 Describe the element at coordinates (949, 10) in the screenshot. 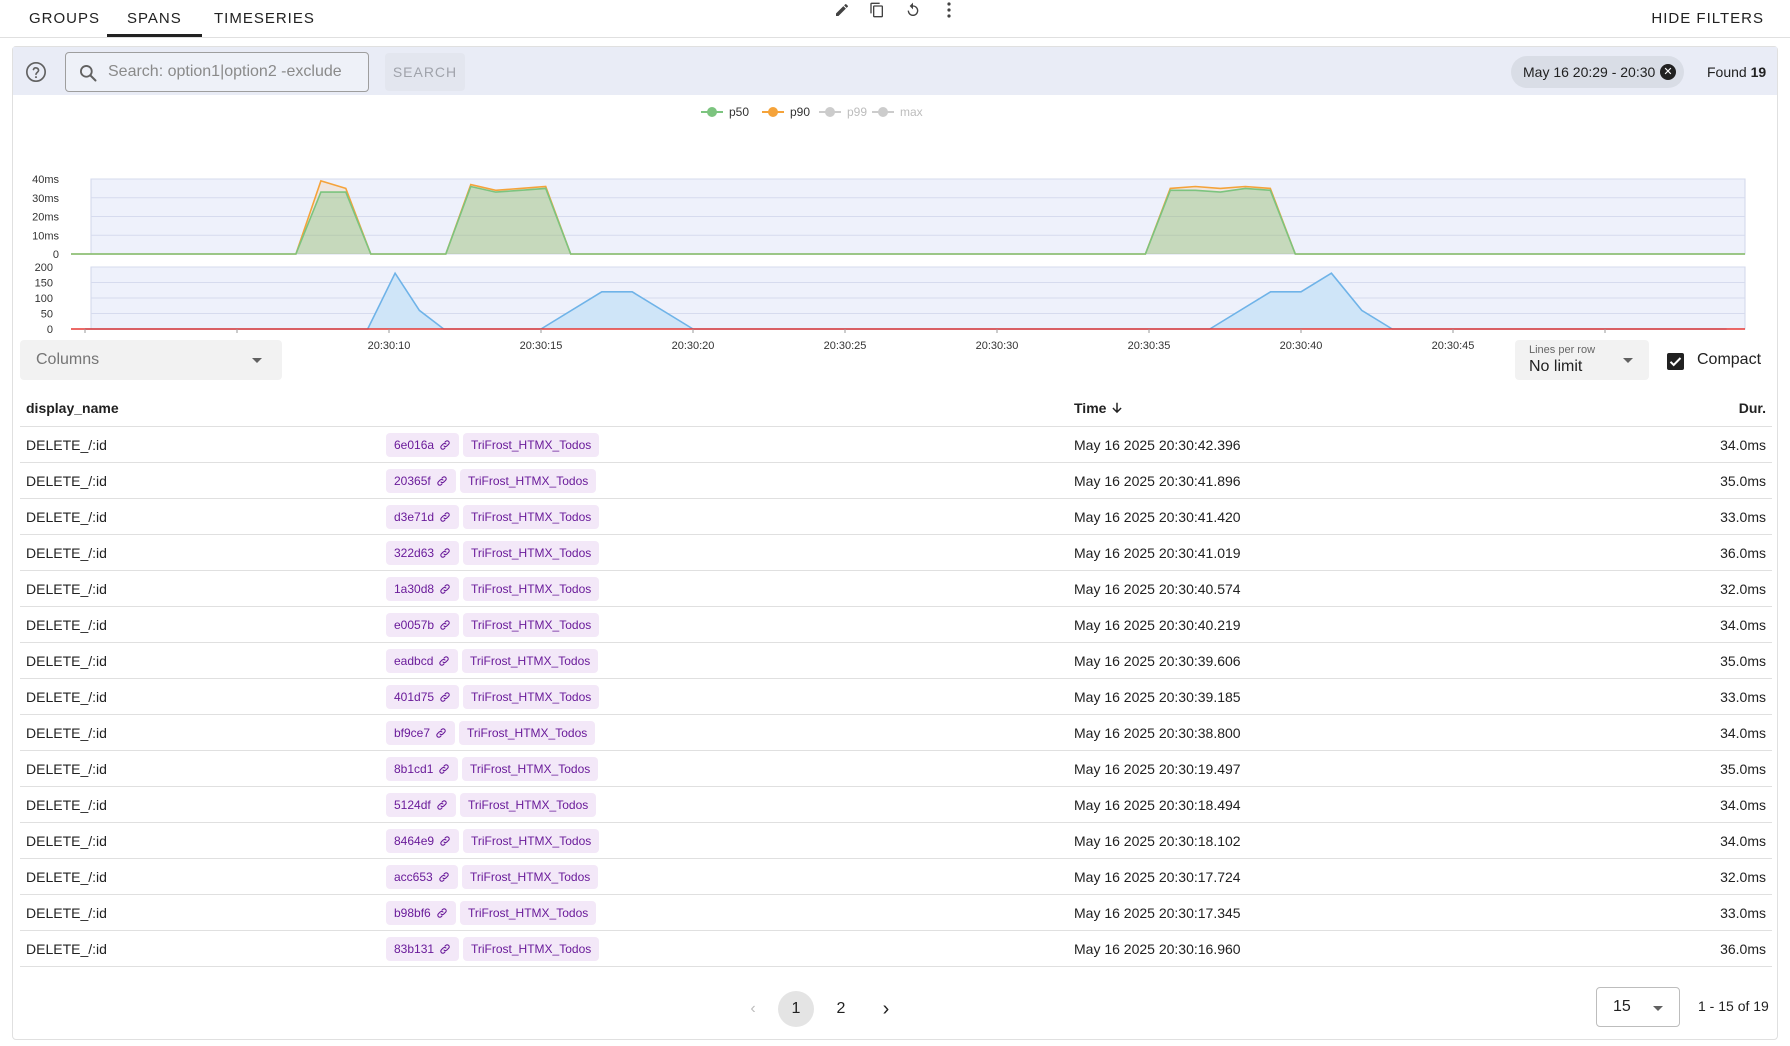

I see `more-vertical-icon` at that location.